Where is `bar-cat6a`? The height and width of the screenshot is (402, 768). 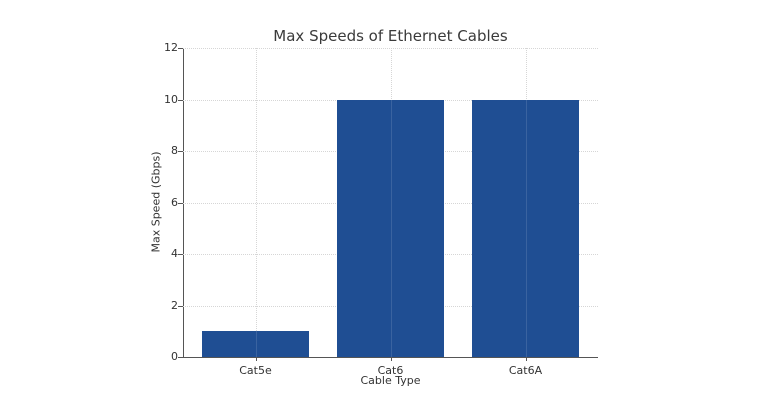
bar-cat6a is located at coordinates (525, 228).